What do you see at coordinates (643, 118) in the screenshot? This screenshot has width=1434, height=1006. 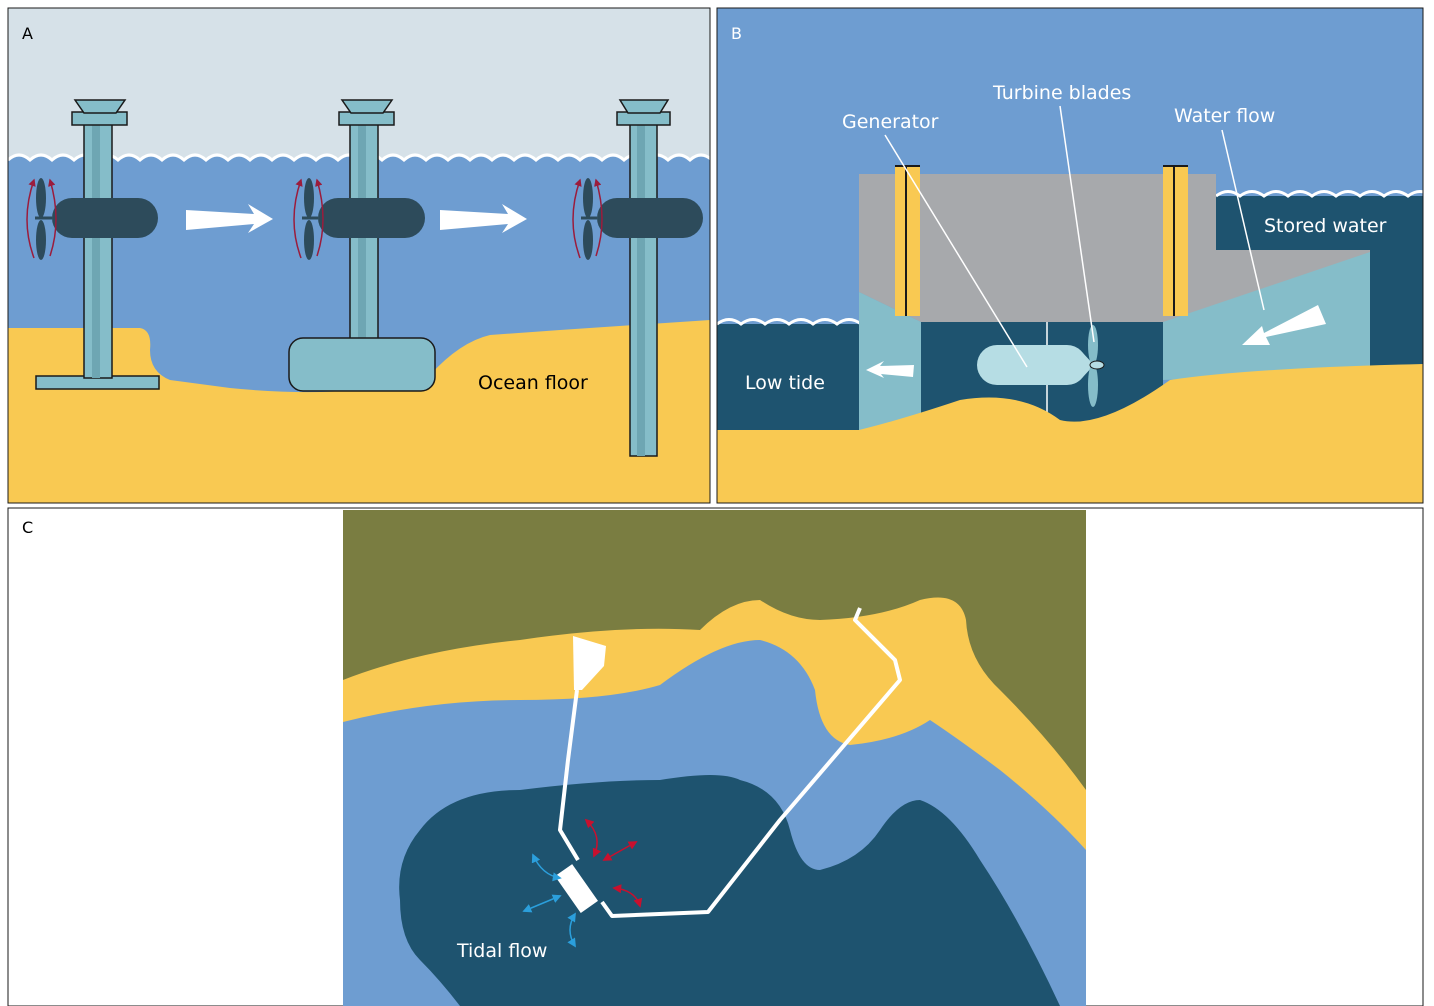 I see `turbine-3-collar` at bounding box center [643, 118].